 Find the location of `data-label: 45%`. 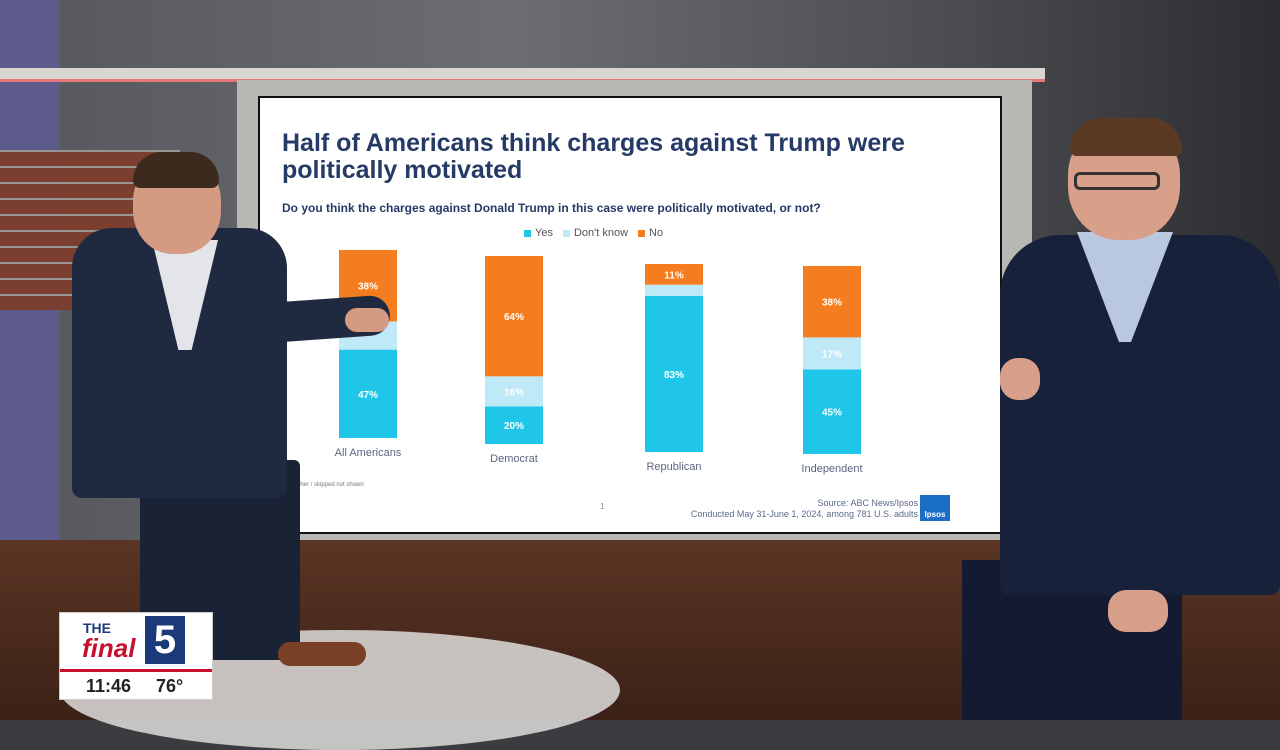

data-label: 45% is located at coordinates (832, 413).